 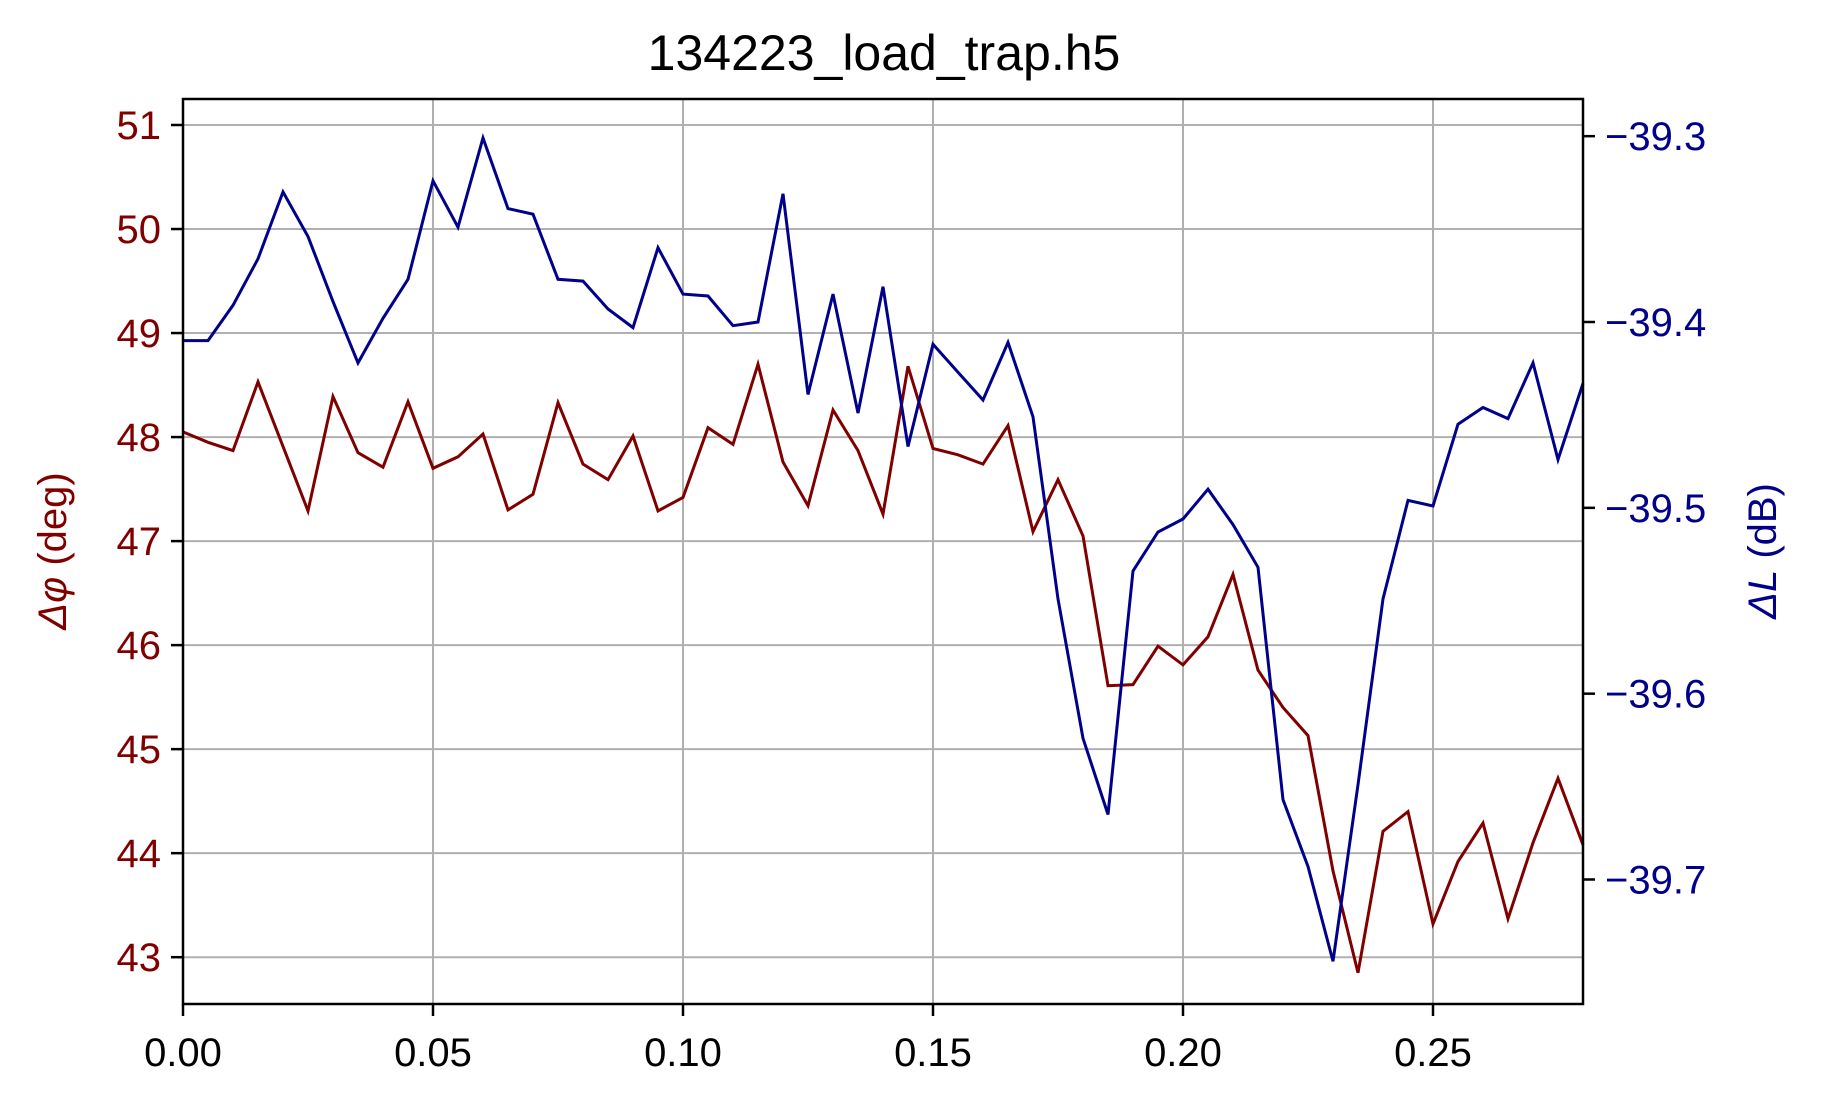 I want to click on left-tick-label: 43, so click(x=139, y=958).